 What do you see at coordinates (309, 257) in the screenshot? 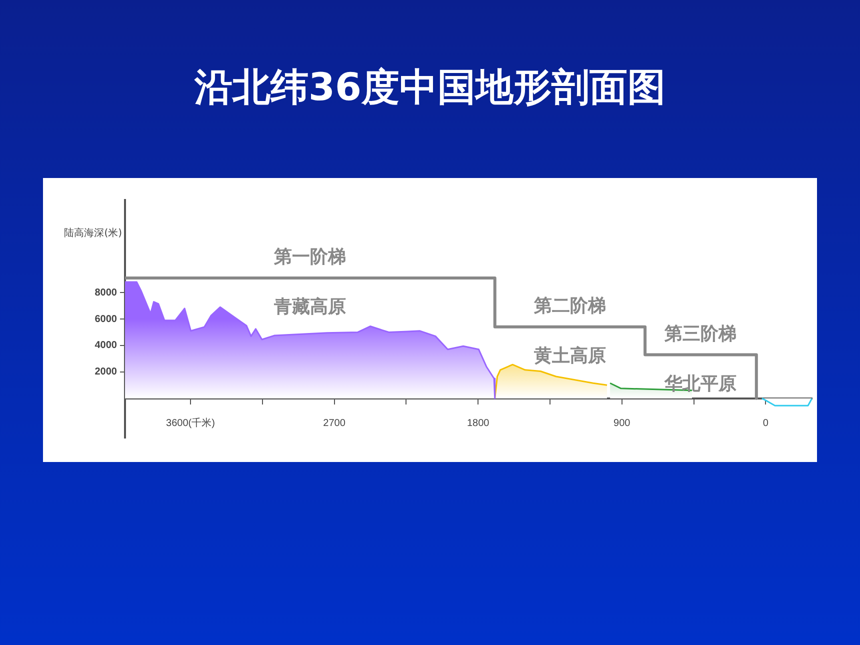
I see `annotation: 第一阶梯` at bounding box center [309, 257].